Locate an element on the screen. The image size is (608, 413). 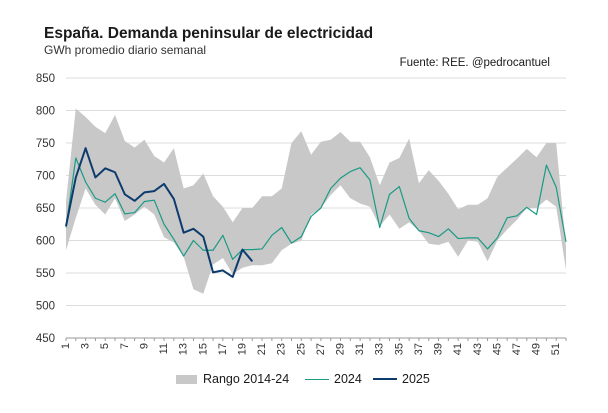
y-tick-label: 750 is located at coordinates (45, 144).